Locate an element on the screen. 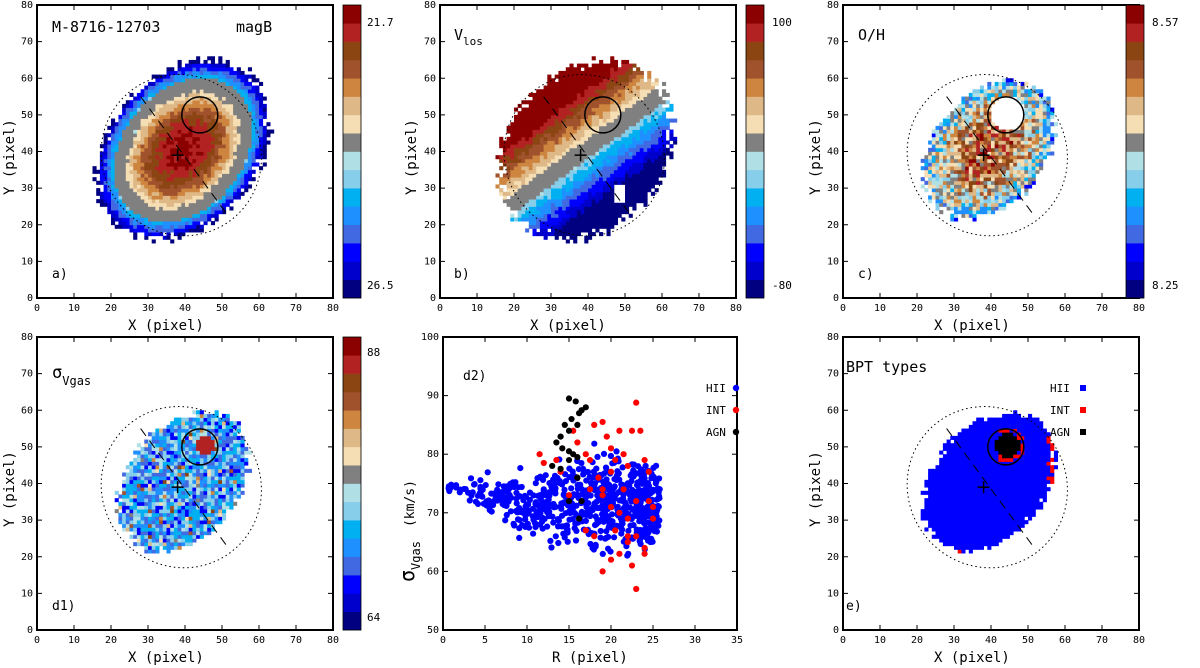 The width and height of the screenshot is (1200, 668). panel-c-map is located at coordinates (987, 155).